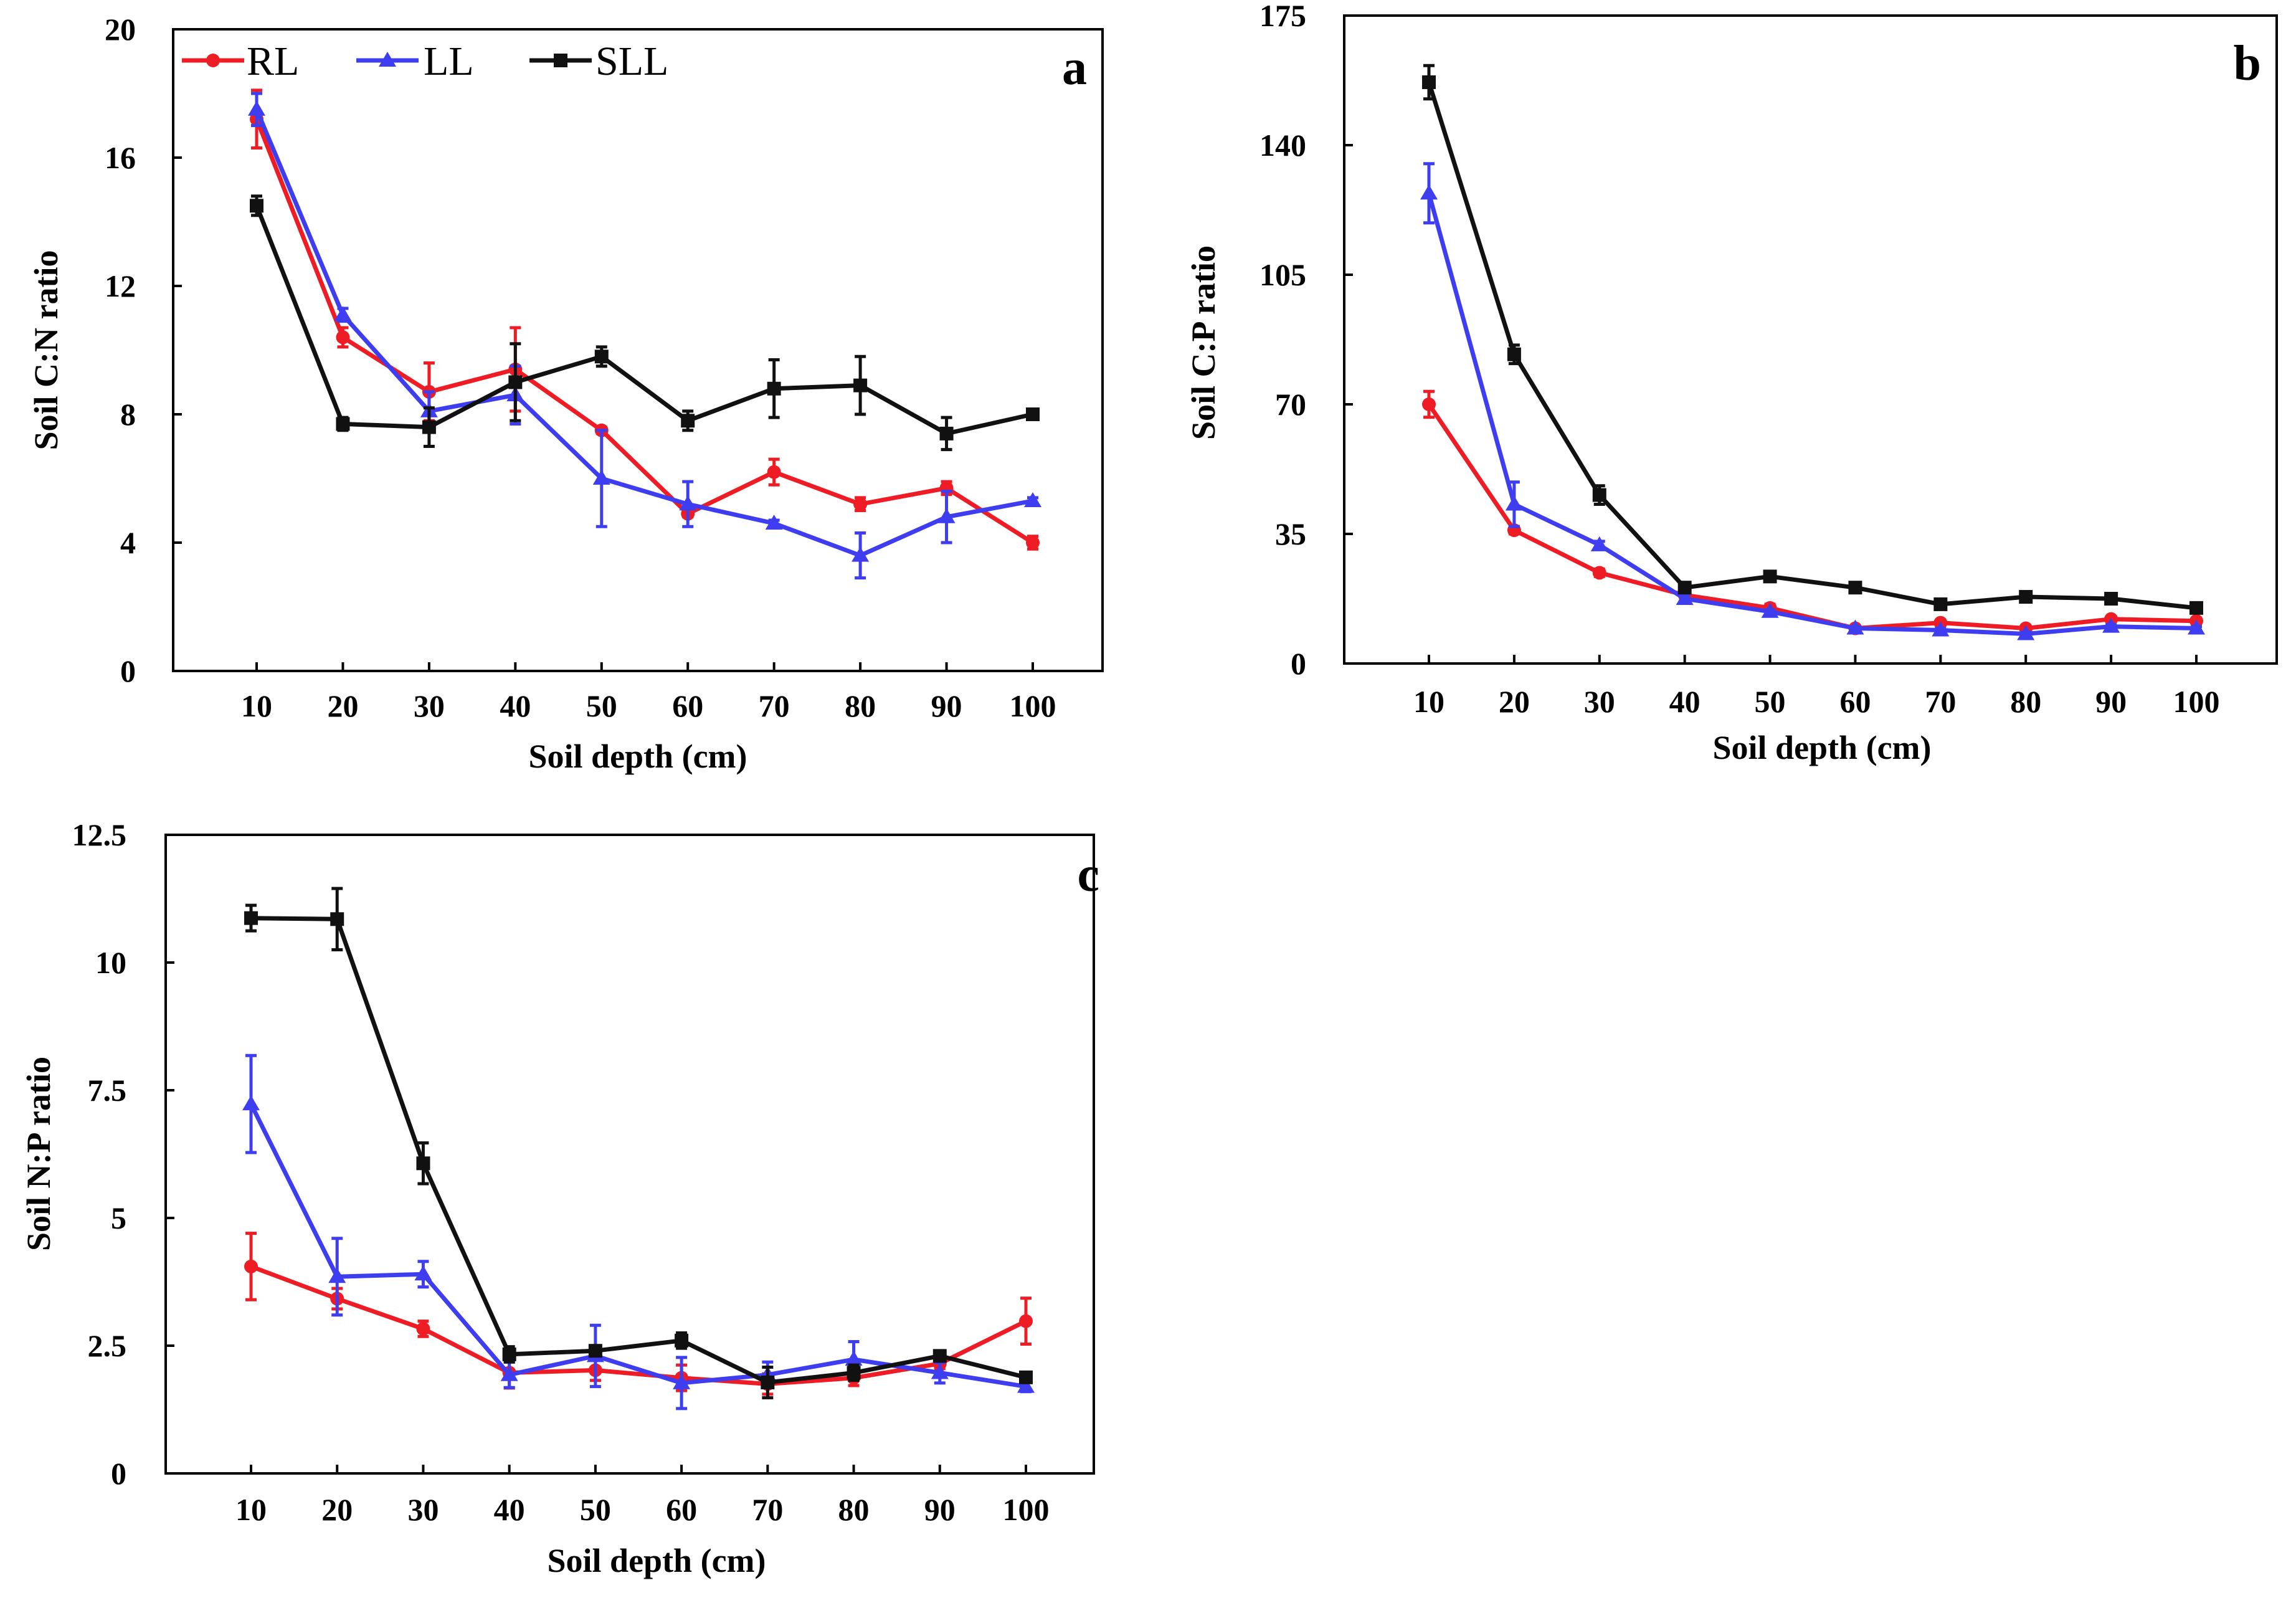 The width and height of the screenshot is (2296, 1598). Describe the element at coordinates (273, 61) in the screenshot. I see `legend-label-rl: RL` at that location.